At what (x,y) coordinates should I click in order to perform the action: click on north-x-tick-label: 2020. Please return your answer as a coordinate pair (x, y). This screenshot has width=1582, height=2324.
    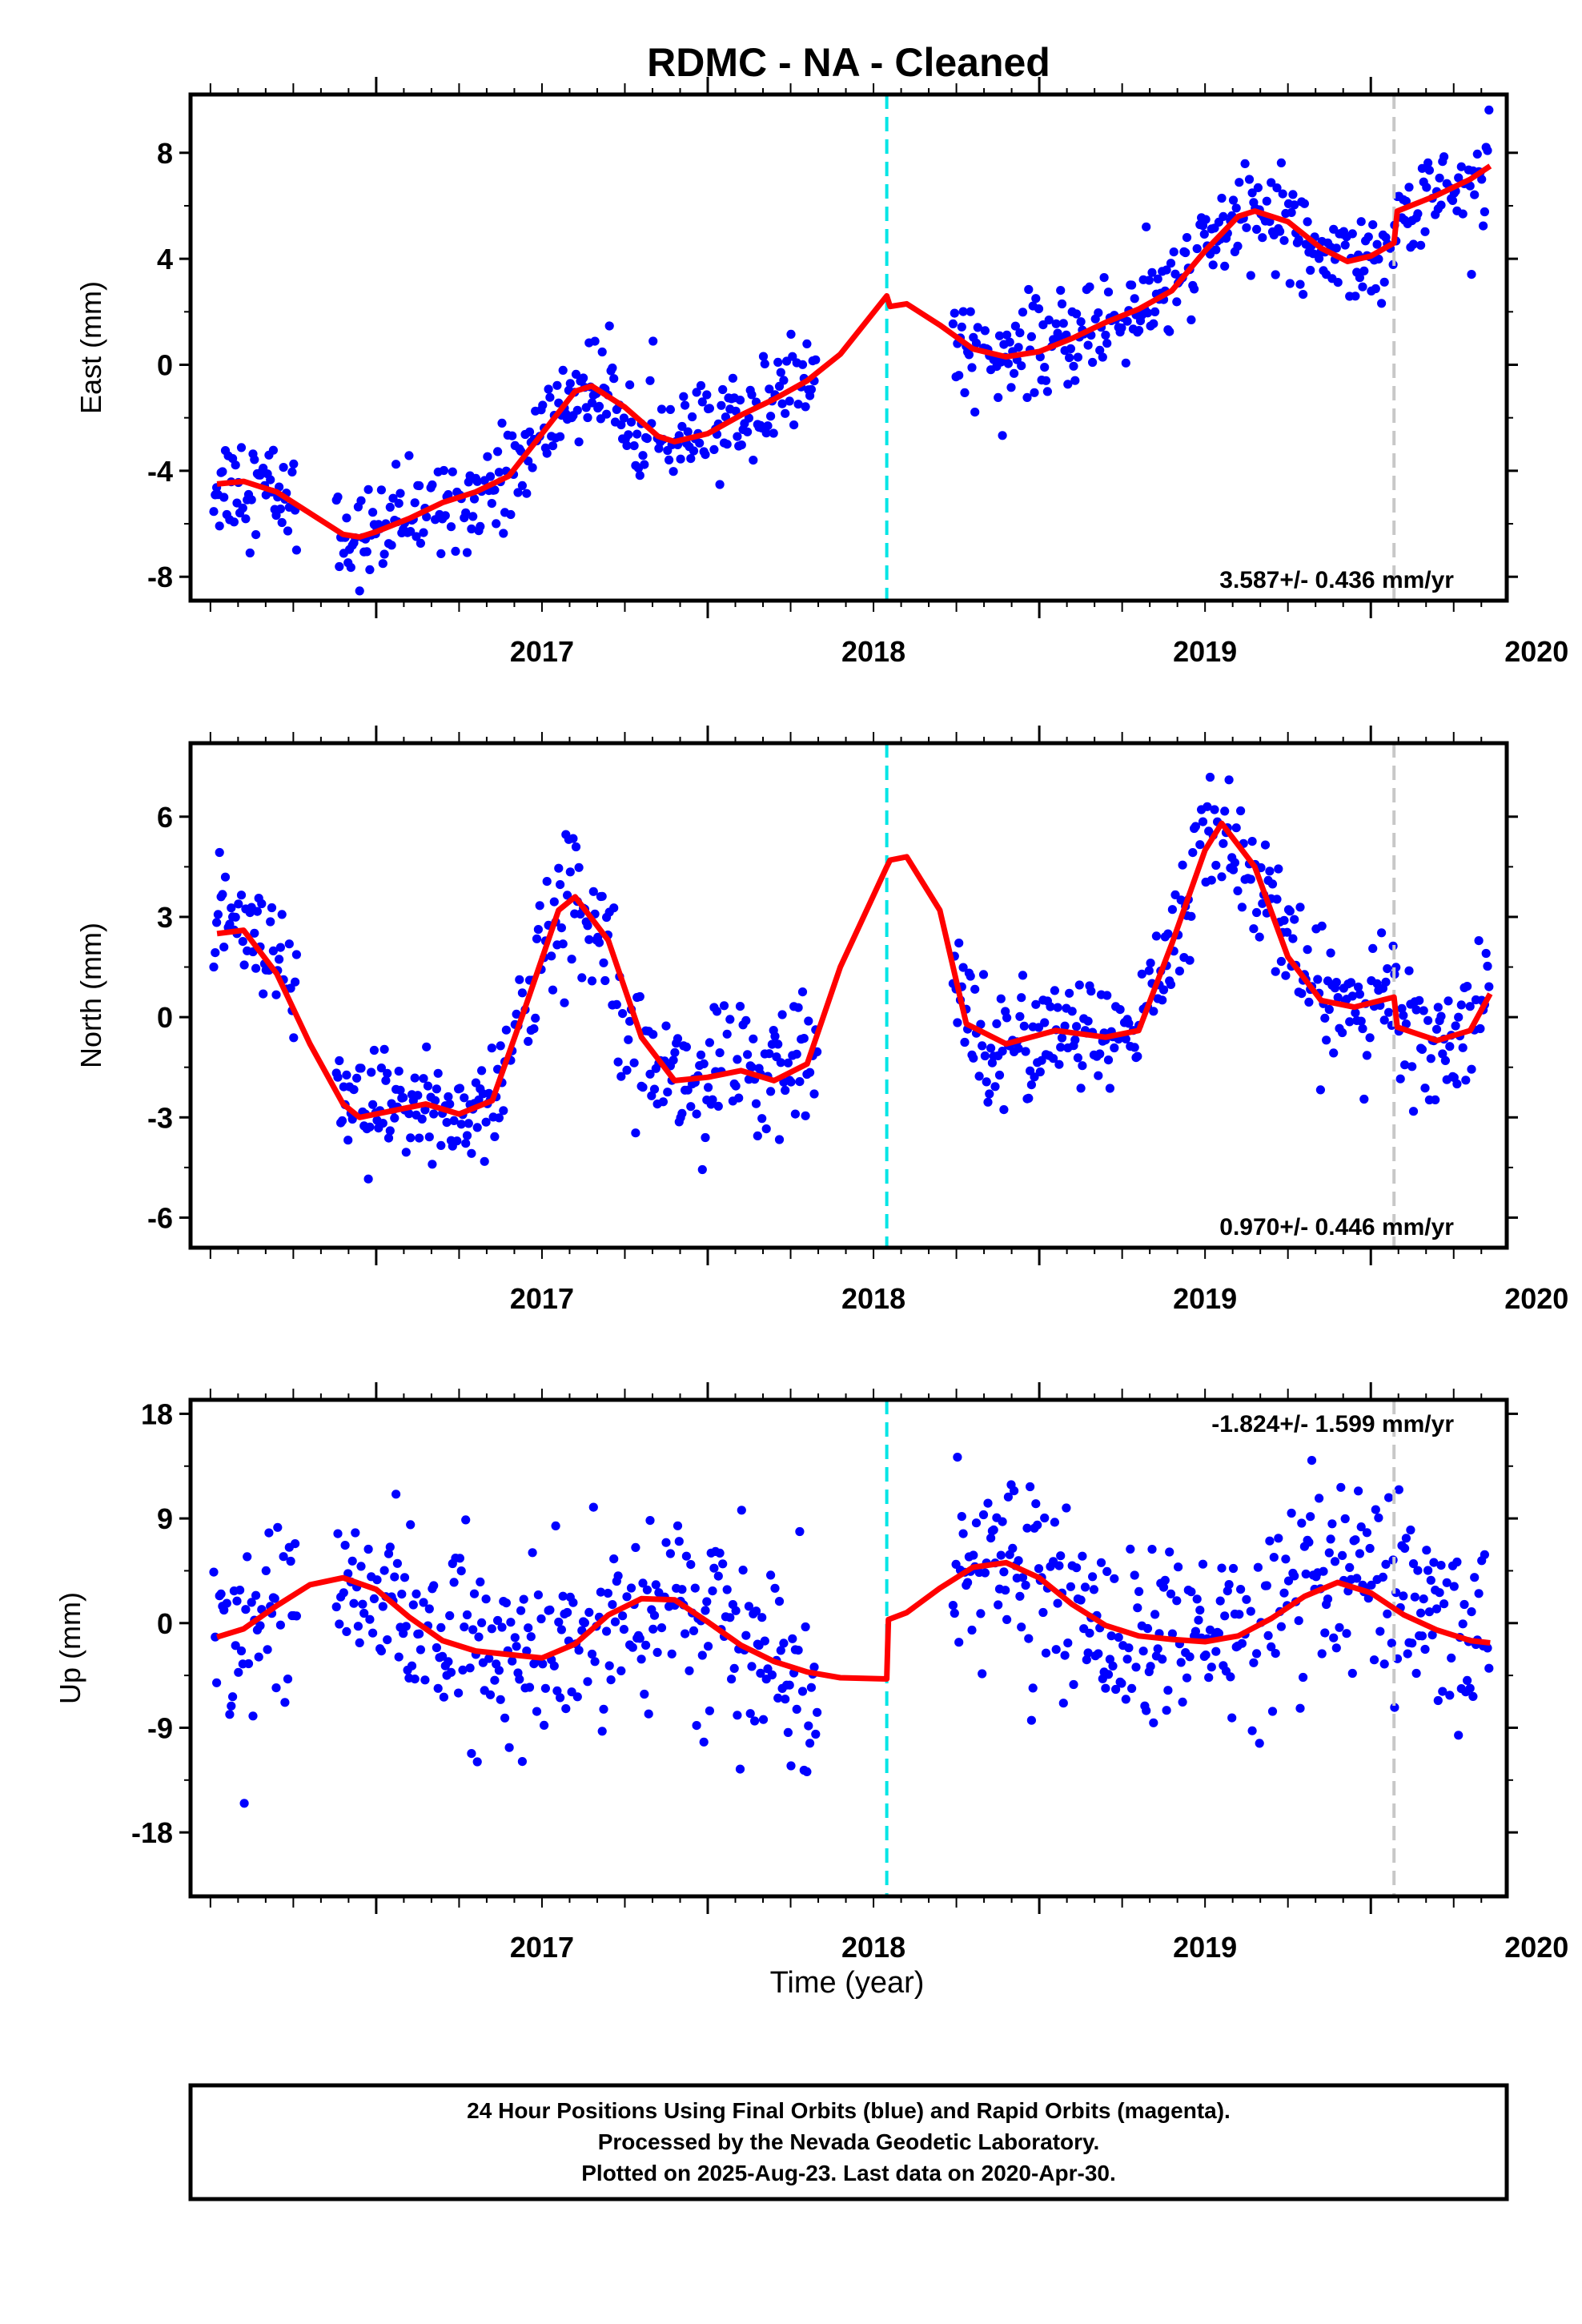
    Looking at the image, I should click on (1536, 1298).